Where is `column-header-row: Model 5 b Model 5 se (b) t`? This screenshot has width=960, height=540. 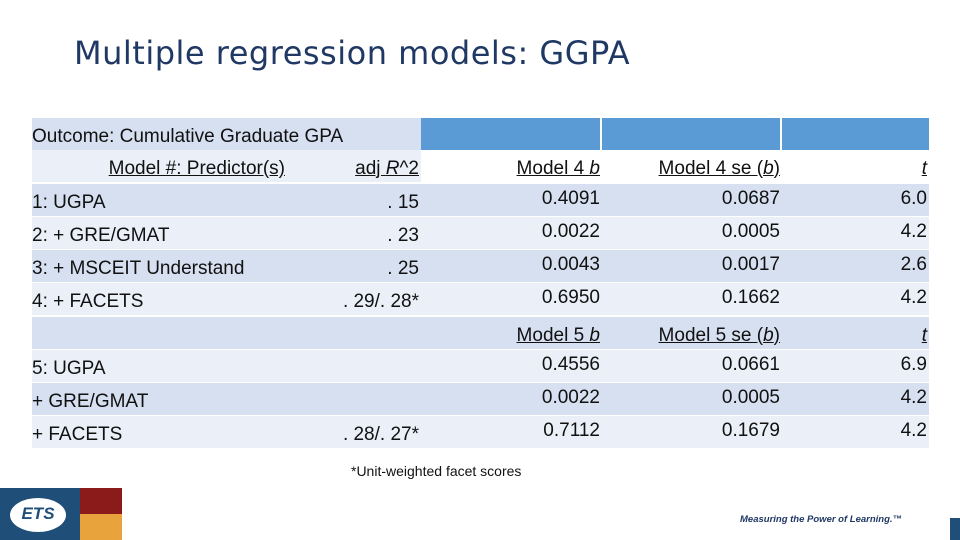 column-header-row: Model 5 b Model 5 se (b) t is located at coordinates (480, 333).